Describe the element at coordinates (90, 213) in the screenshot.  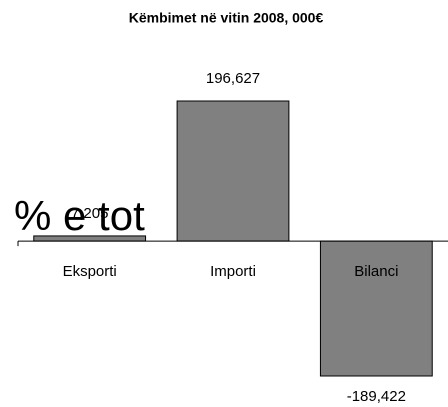
I see `value-label: 7,205` at that location.